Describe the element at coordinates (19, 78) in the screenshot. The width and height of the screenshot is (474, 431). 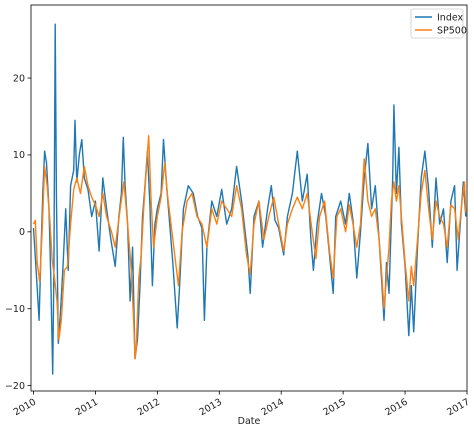
I see `y-tick-label: 20` at that location.